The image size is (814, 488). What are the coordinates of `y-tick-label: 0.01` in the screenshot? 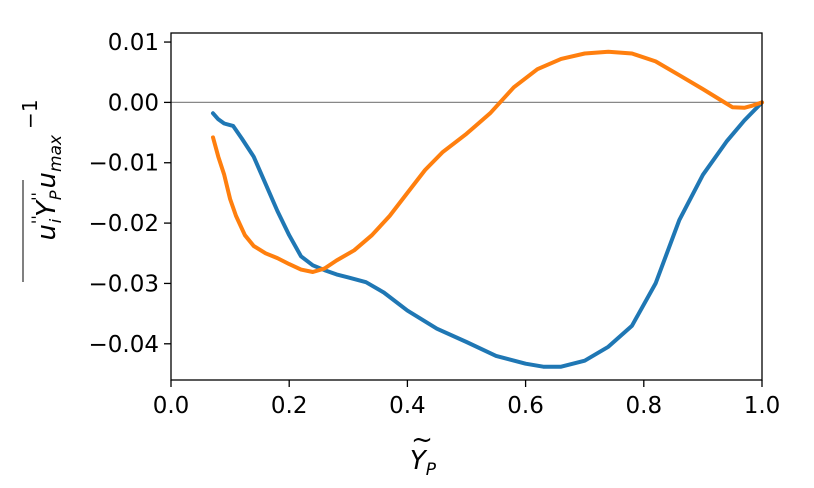 It's located at (133, 43).